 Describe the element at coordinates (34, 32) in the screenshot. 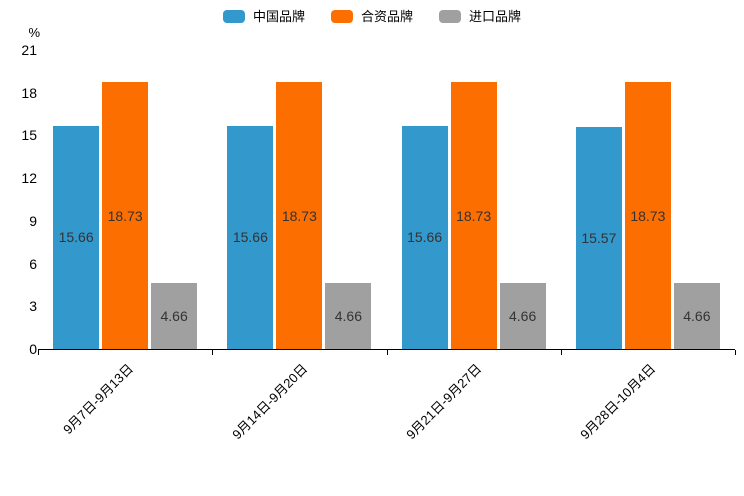

I see `y-axis-unit-label: %` at that location.